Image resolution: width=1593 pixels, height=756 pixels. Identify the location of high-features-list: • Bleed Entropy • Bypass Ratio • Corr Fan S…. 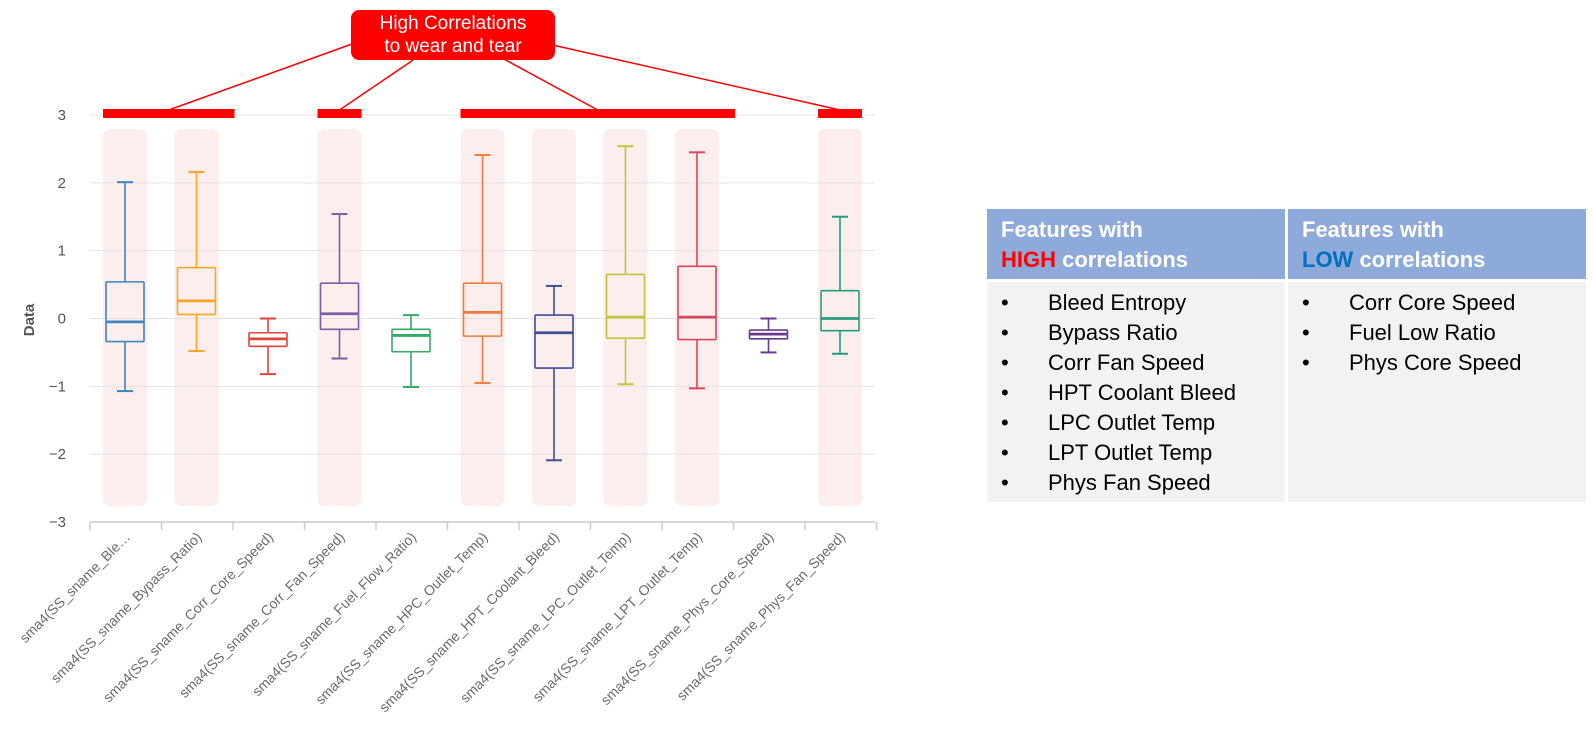
(1136, 393).